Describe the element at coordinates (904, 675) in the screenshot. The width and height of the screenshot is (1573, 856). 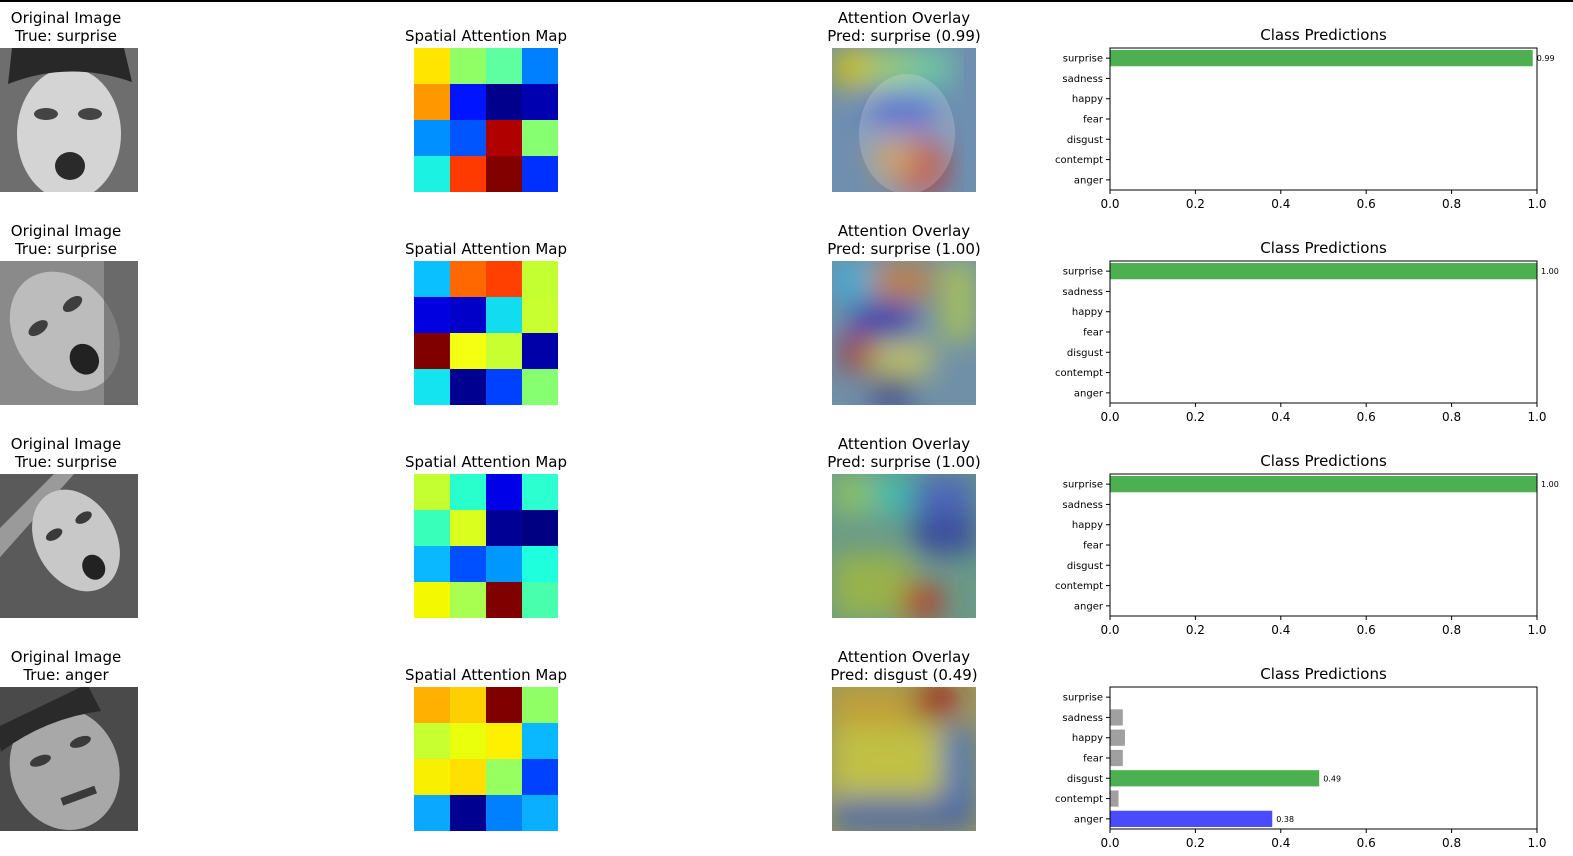
I see `pred-label: Pred: disgust (0.49)` at that location.